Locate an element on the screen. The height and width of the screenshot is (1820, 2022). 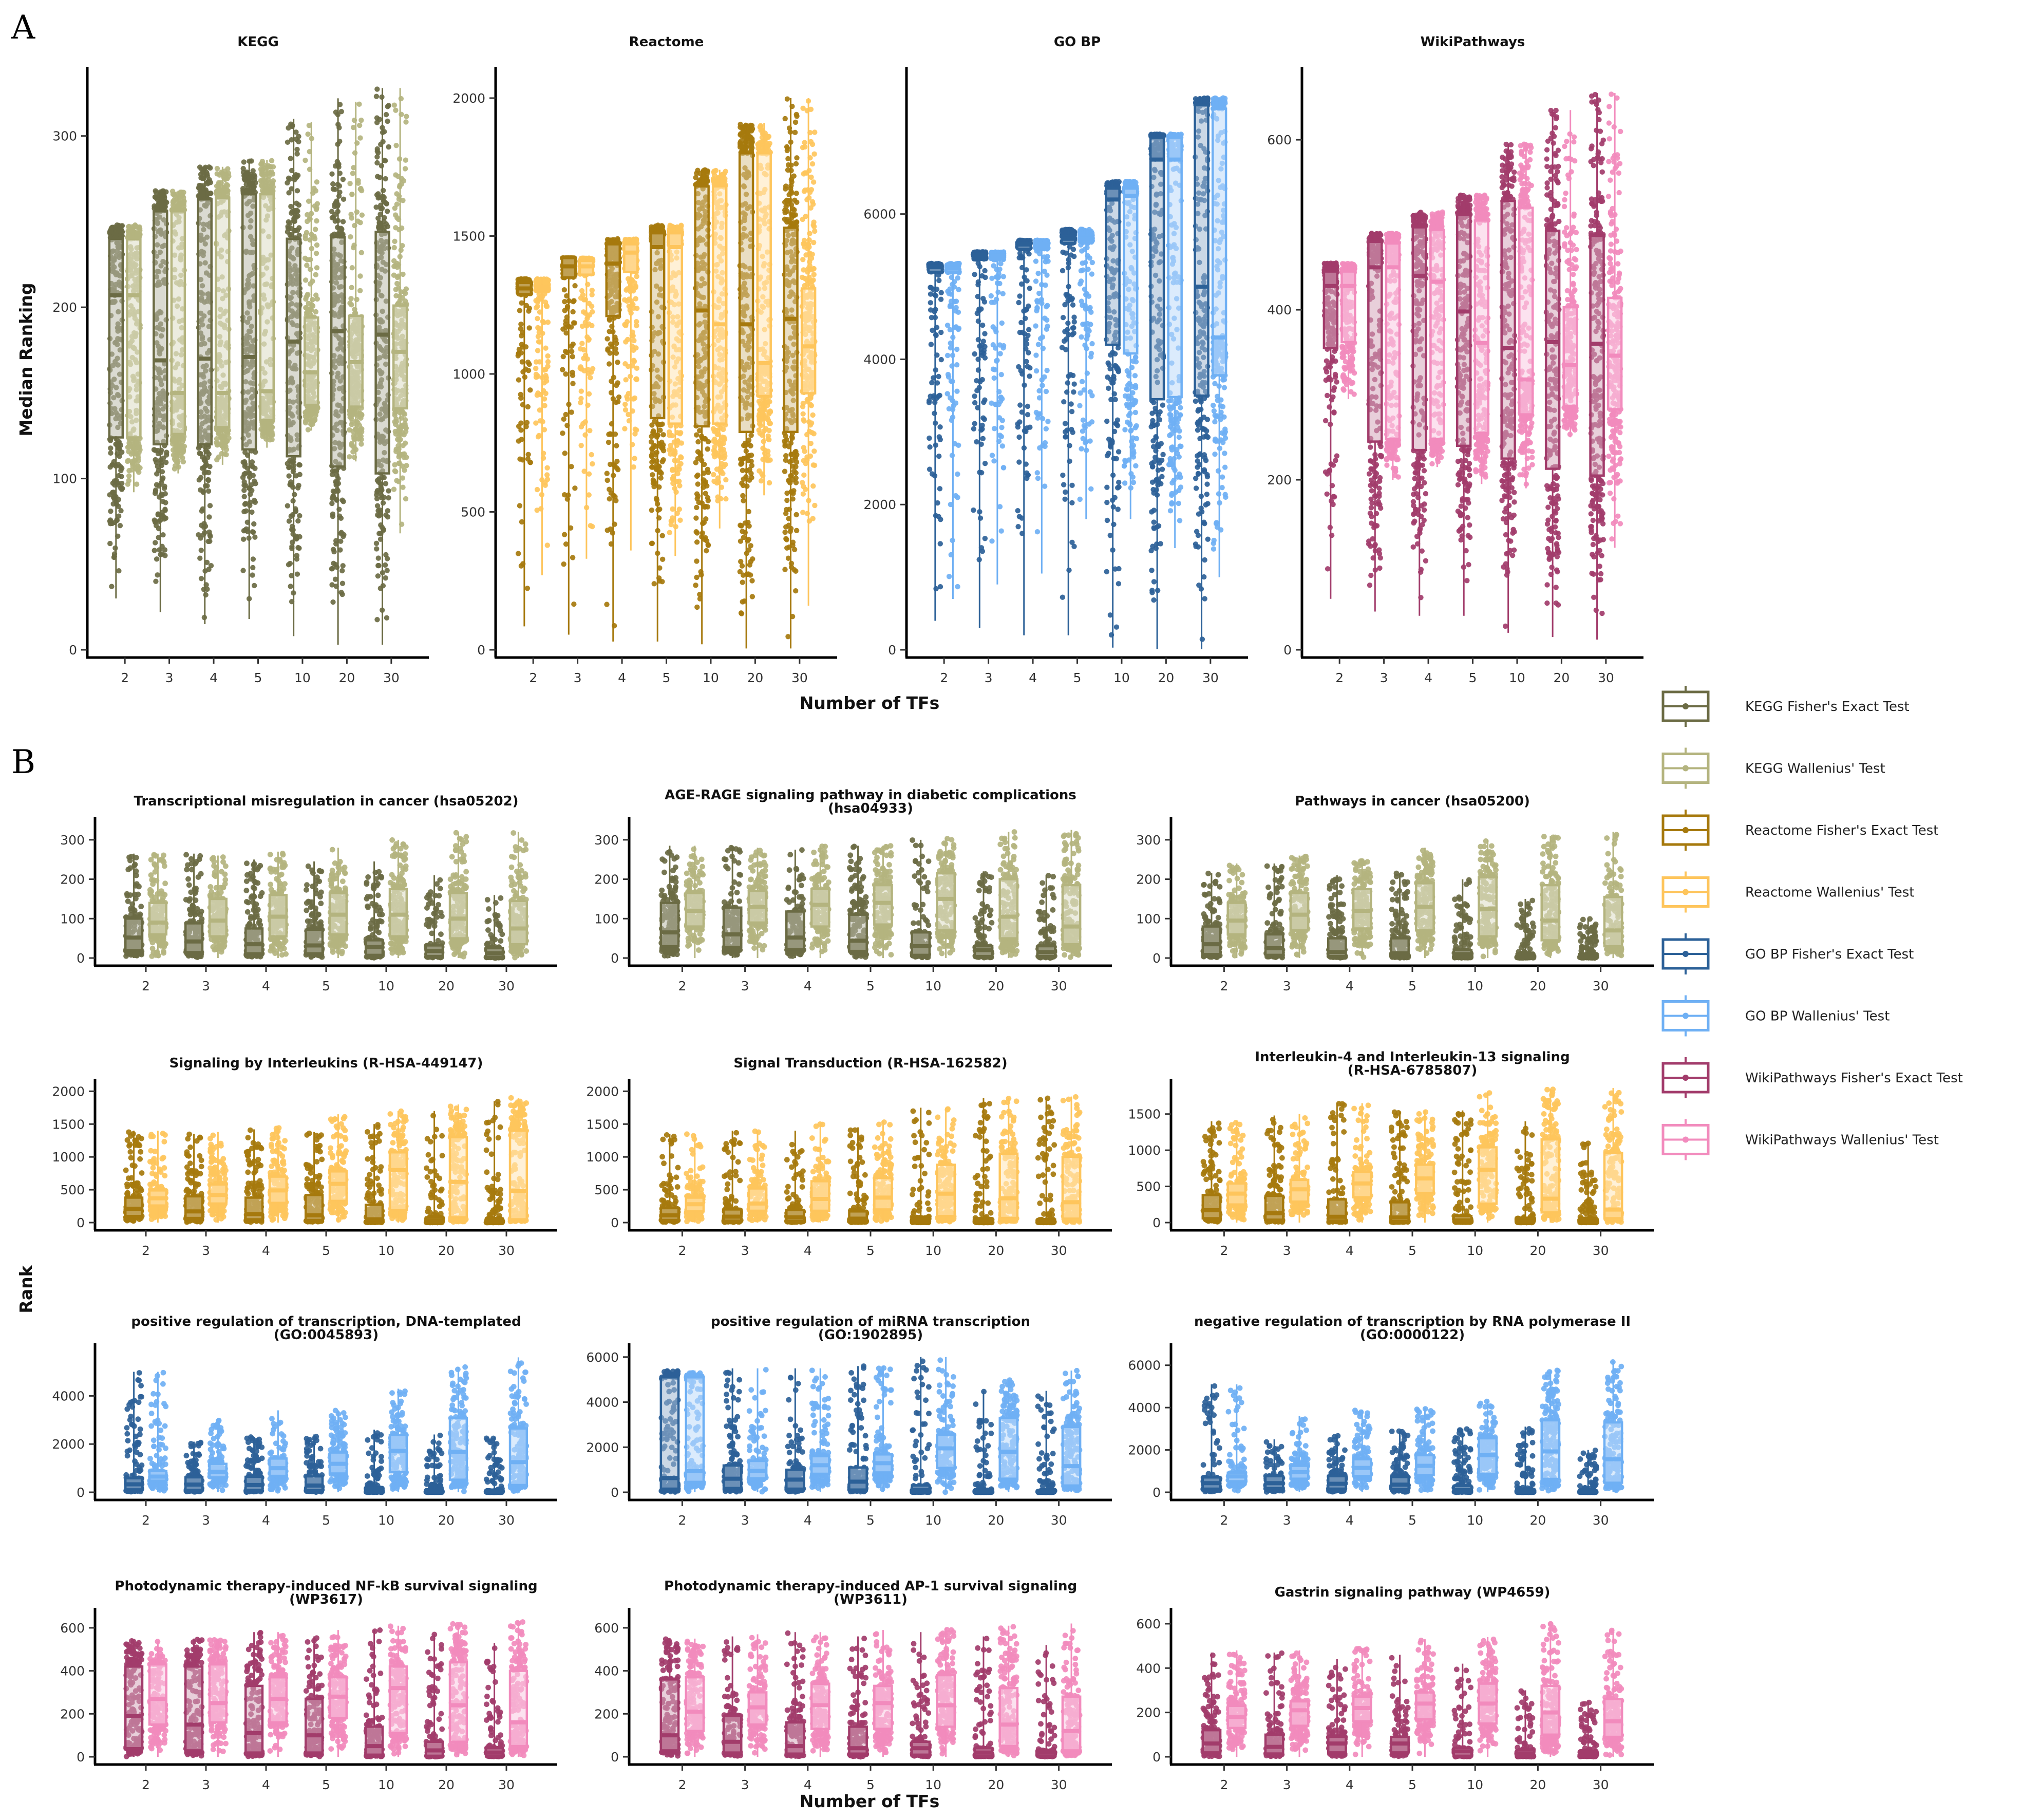
x-tick-label: 30 is located at coordinates (799, 677).